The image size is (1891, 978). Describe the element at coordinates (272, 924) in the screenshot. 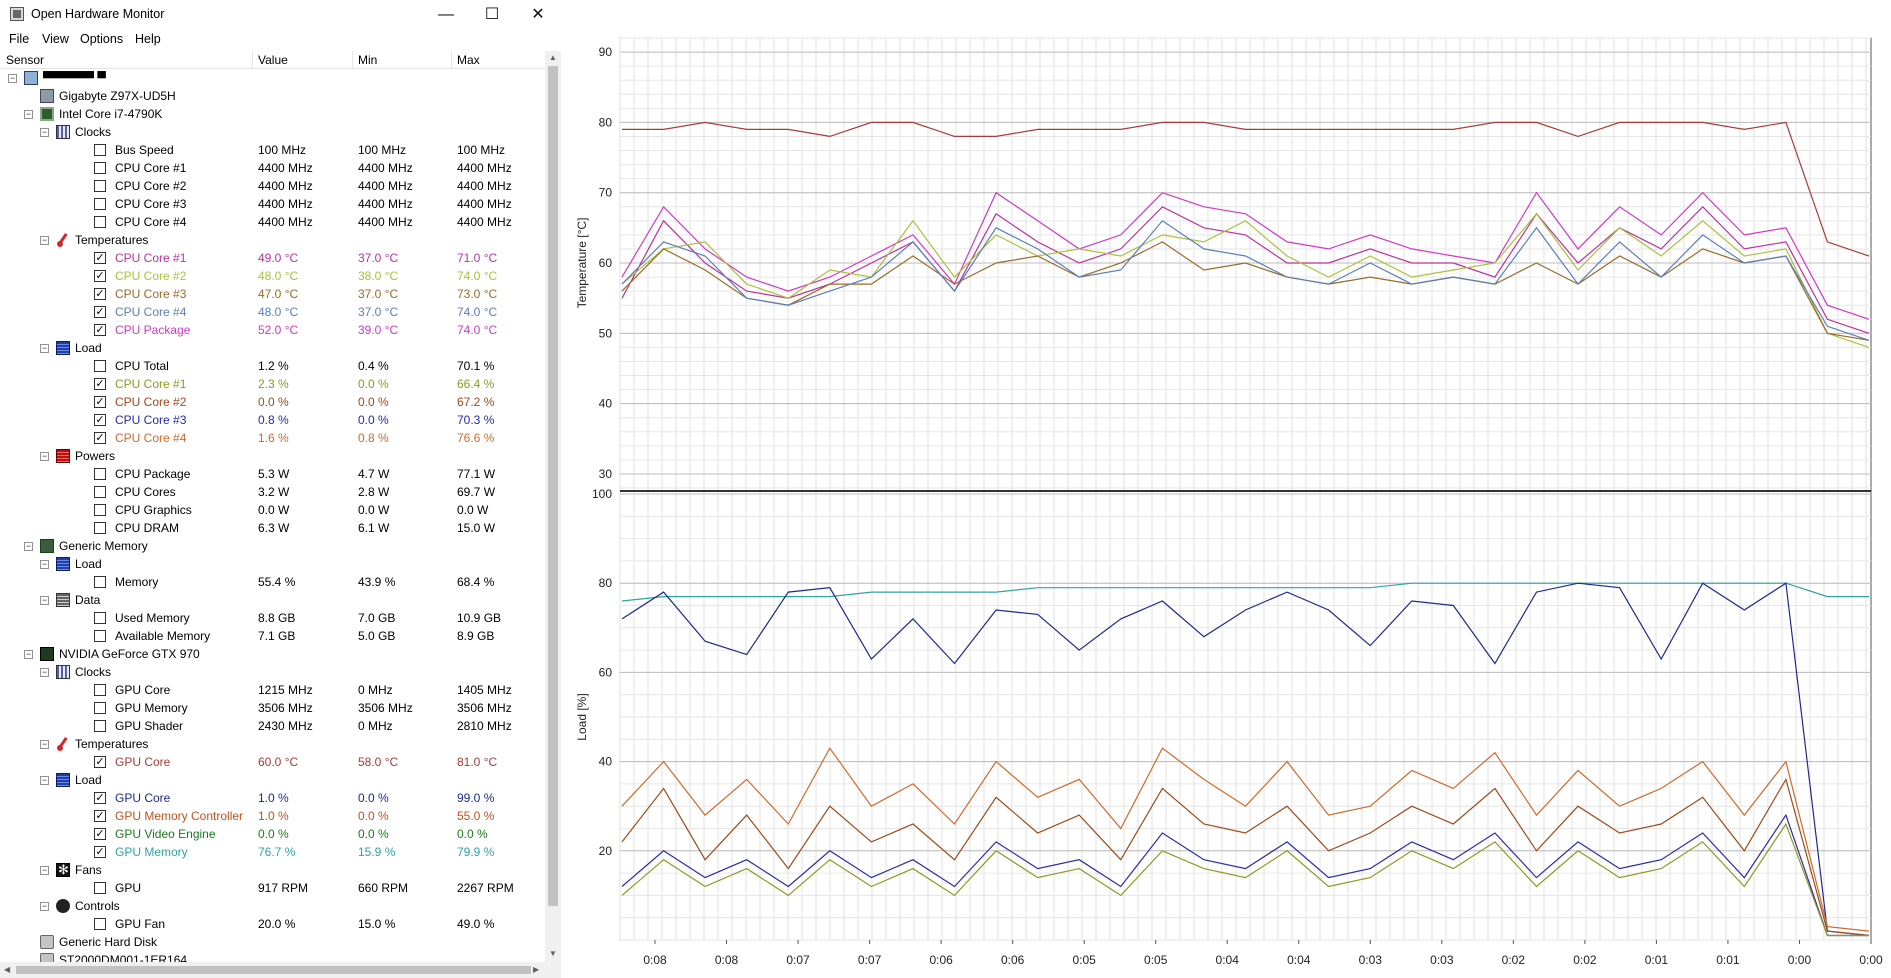

I see `sensor-gpu-fan-control: GPU Fan 20.0 % 15.0 % 49.0 %` at that location.